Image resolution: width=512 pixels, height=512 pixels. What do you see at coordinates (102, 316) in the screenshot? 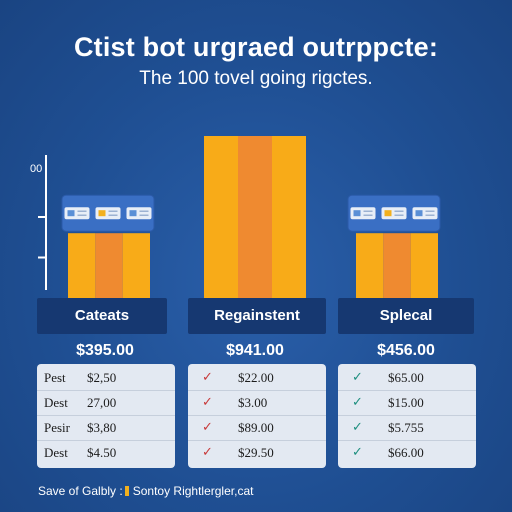
I see `category-label-1: Cateats` at bounding box center [102, 316].